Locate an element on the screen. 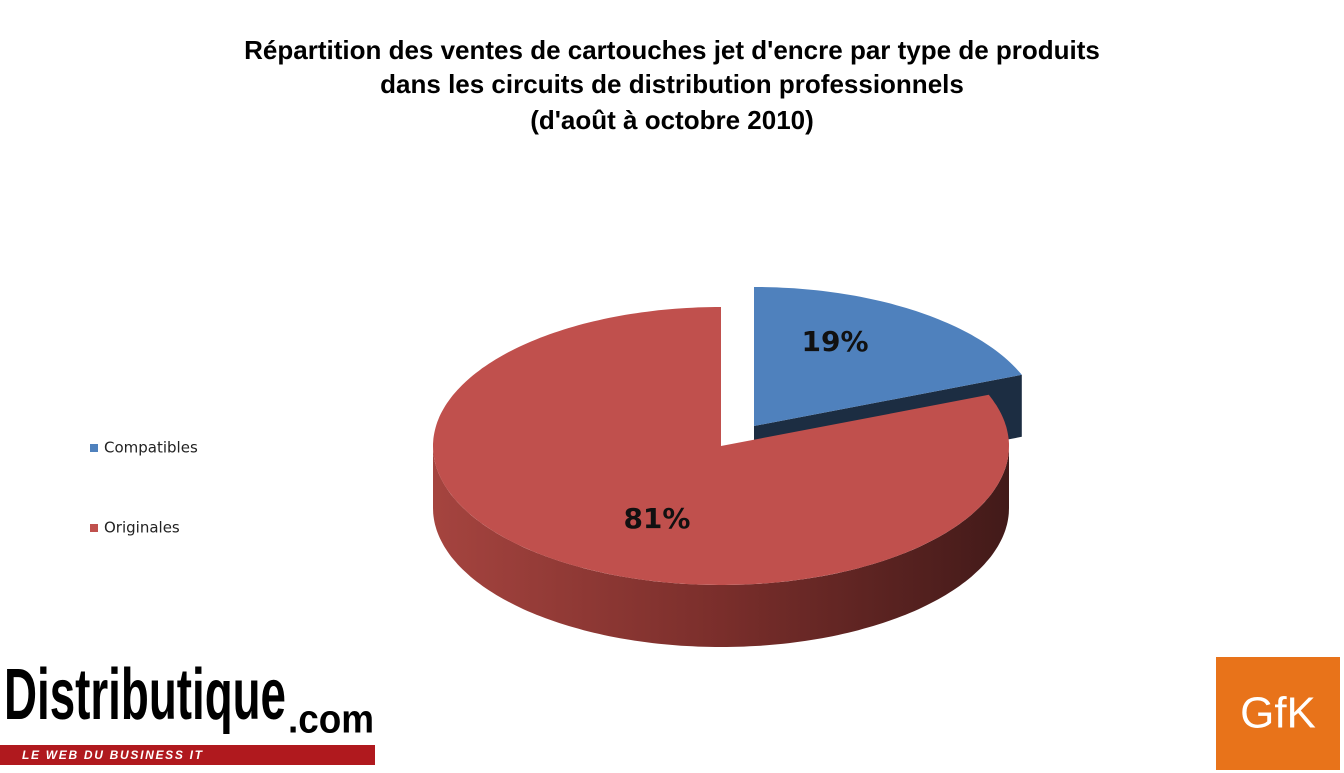 The image size is (1344, 773). distributique-logo: Distributique .com LE WEB DU BUSINESS IT is located at coordinates (187, 710).